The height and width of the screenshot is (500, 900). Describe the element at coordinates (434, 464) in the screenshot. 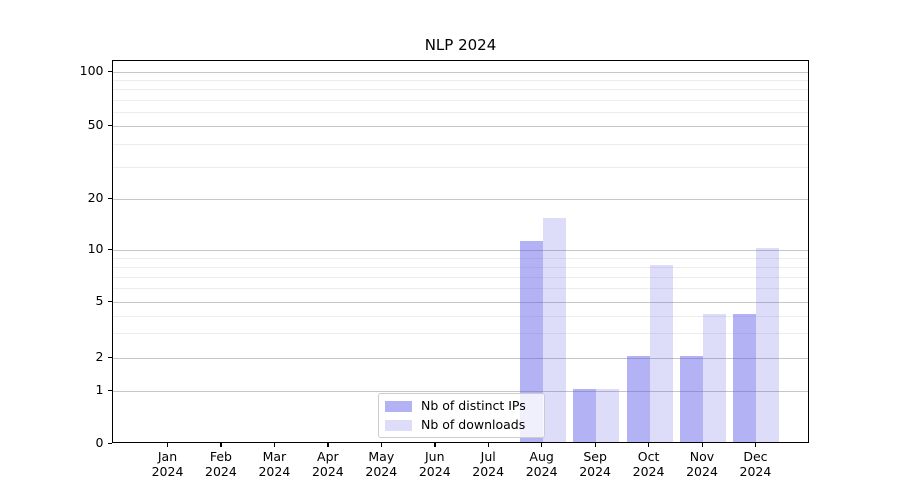

I see `x-tick-label: Jun 2024` at that location.